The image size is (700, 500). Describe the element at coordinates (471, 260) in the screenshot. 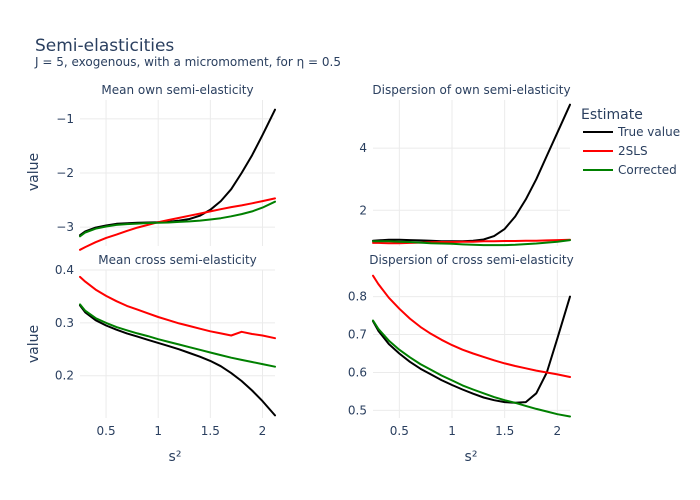

I see `panel-title: Dispersion of cross semi-elasticity` at that location.